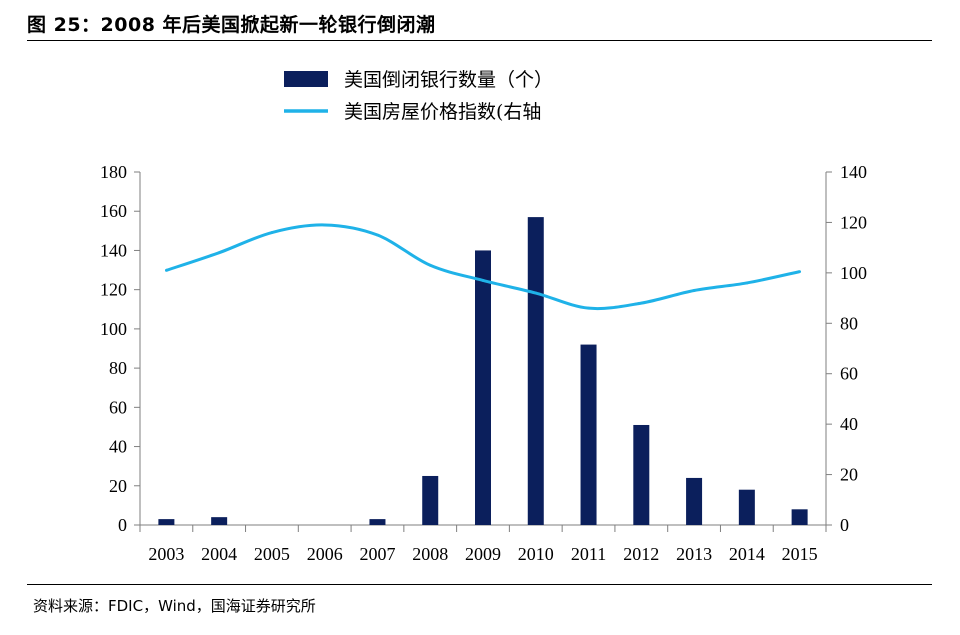  Describe the element at coordinates (483, 387) in the screenshot. I see `bar-2009` at that location.